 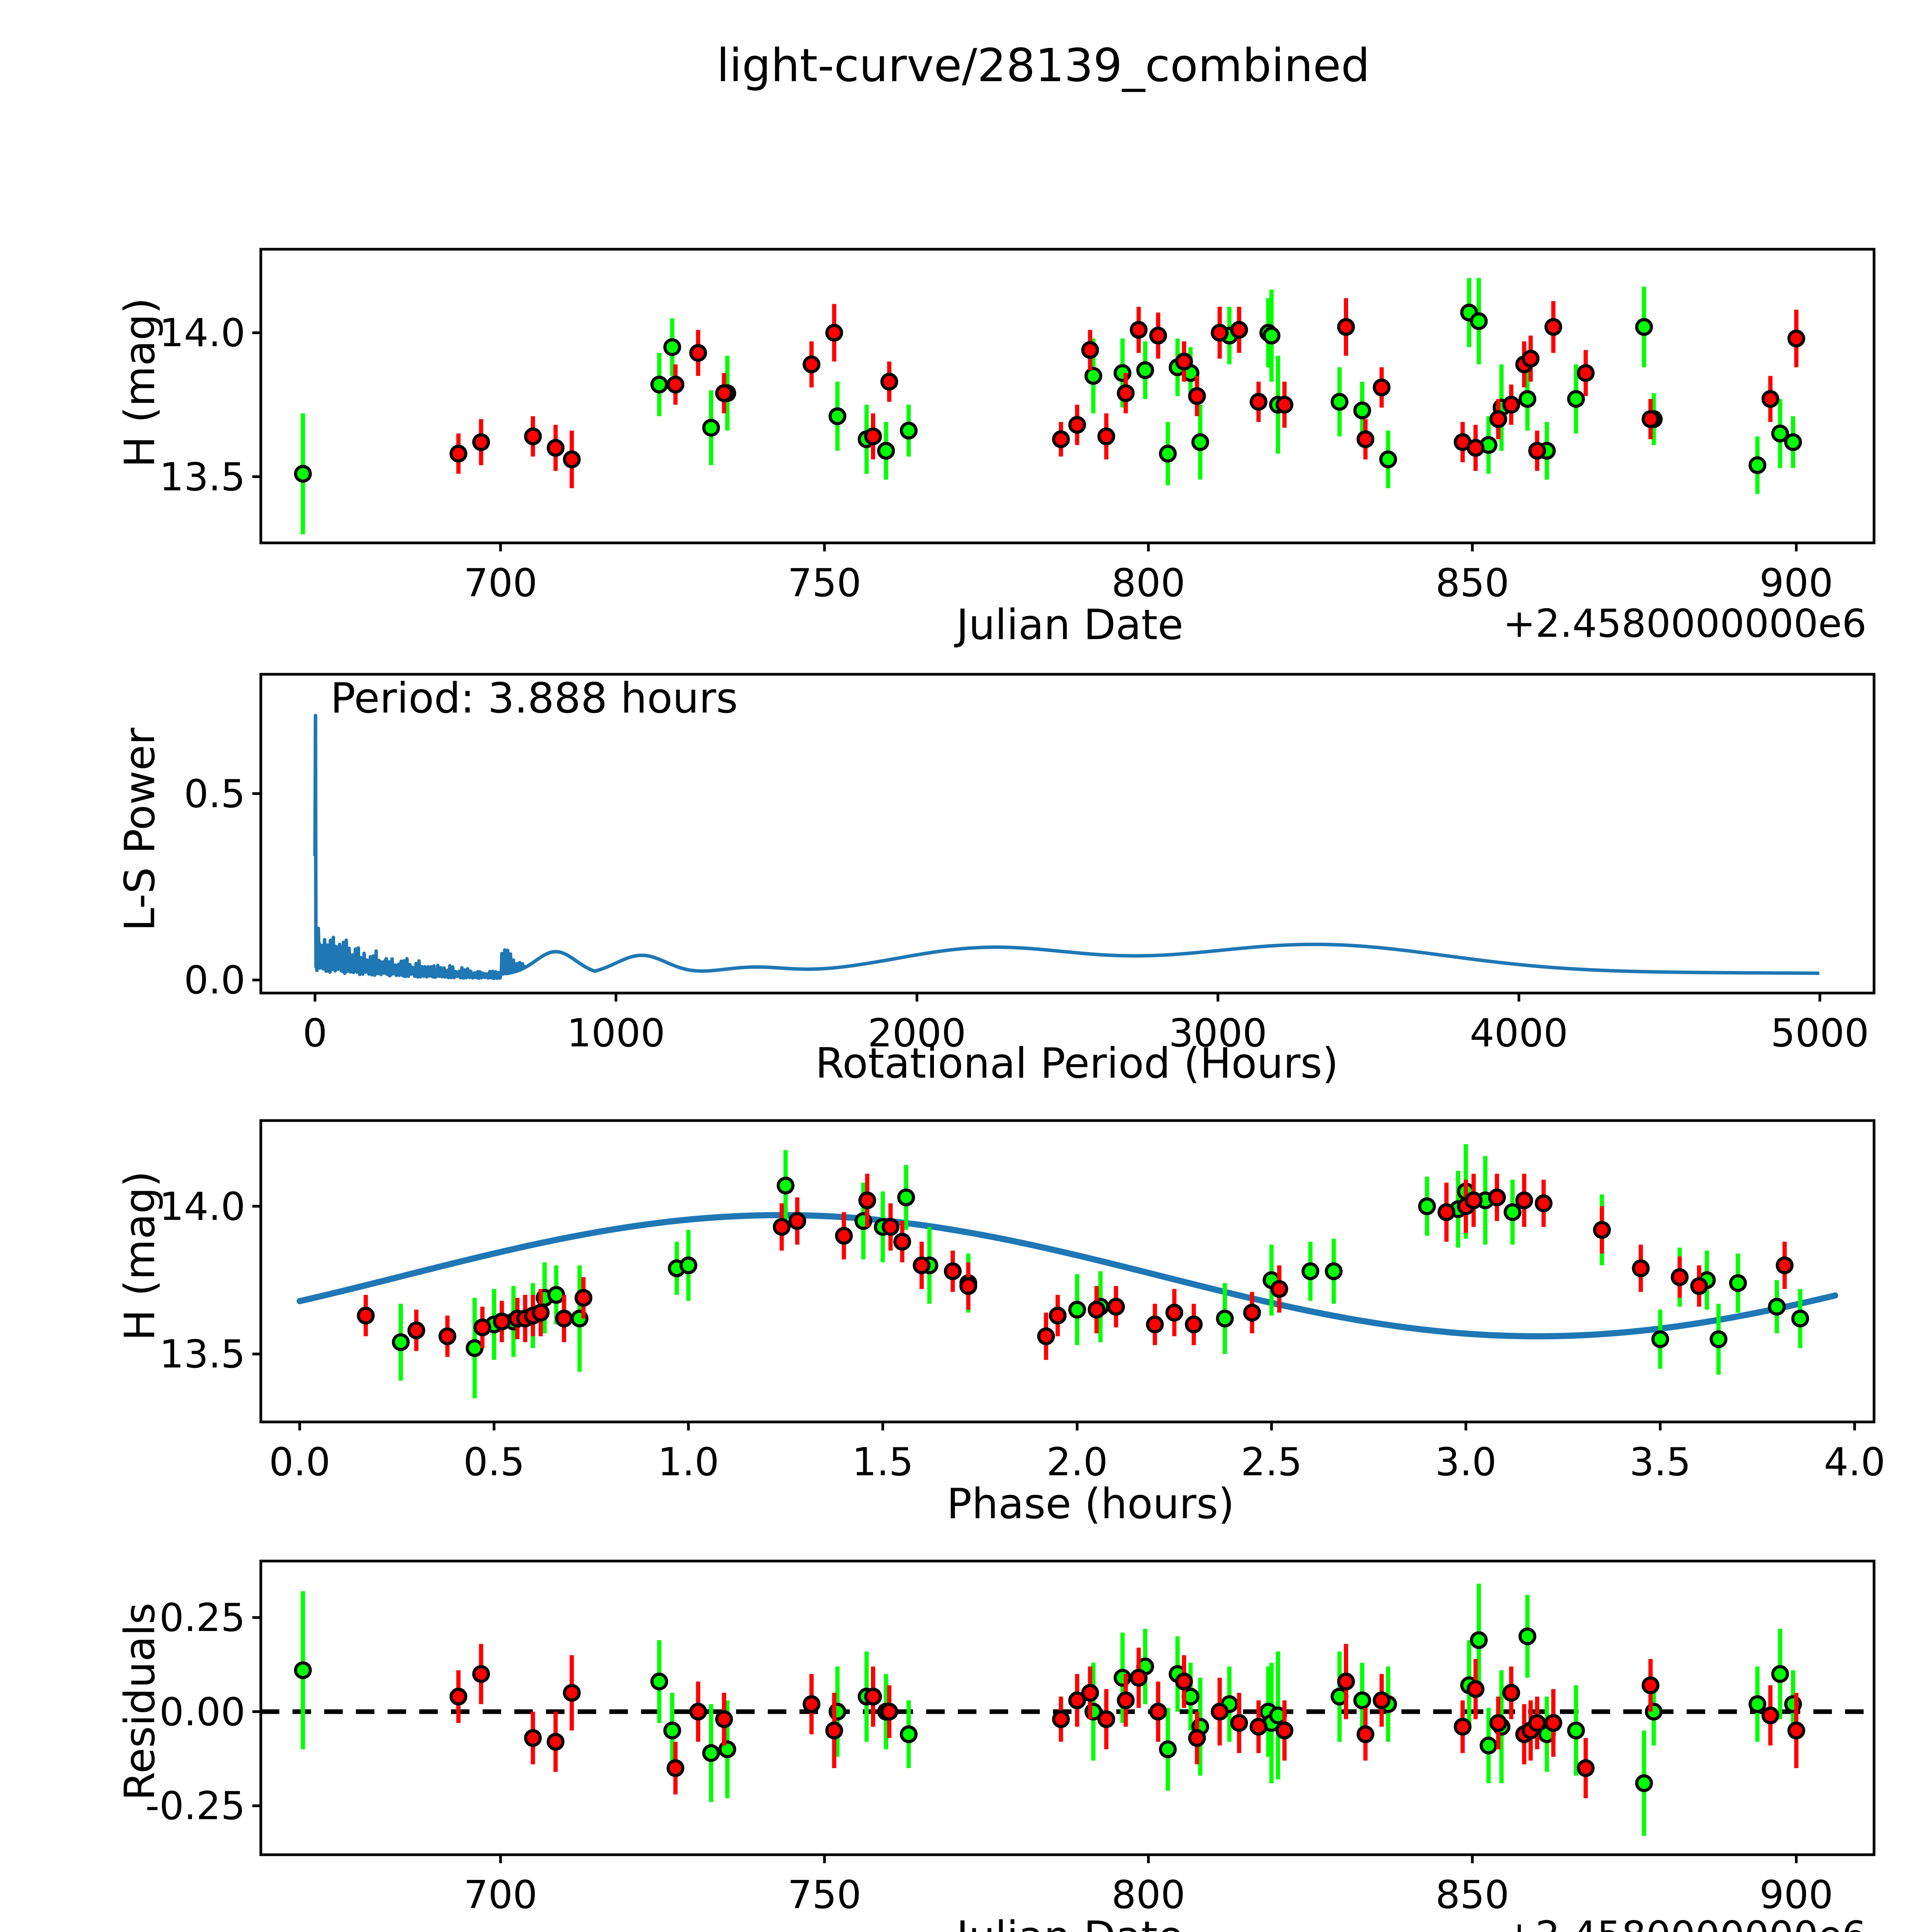 I want to click on residuals-series-red, so click(x=1127, y=1721).